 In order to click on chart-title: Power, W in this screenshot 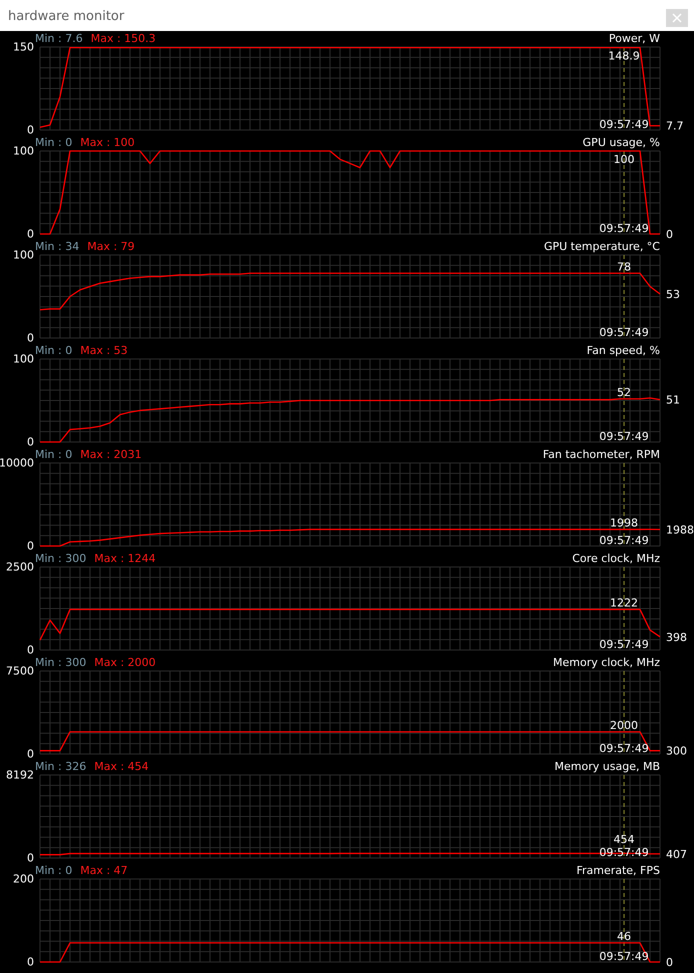, I will do `click(634, 38)`.